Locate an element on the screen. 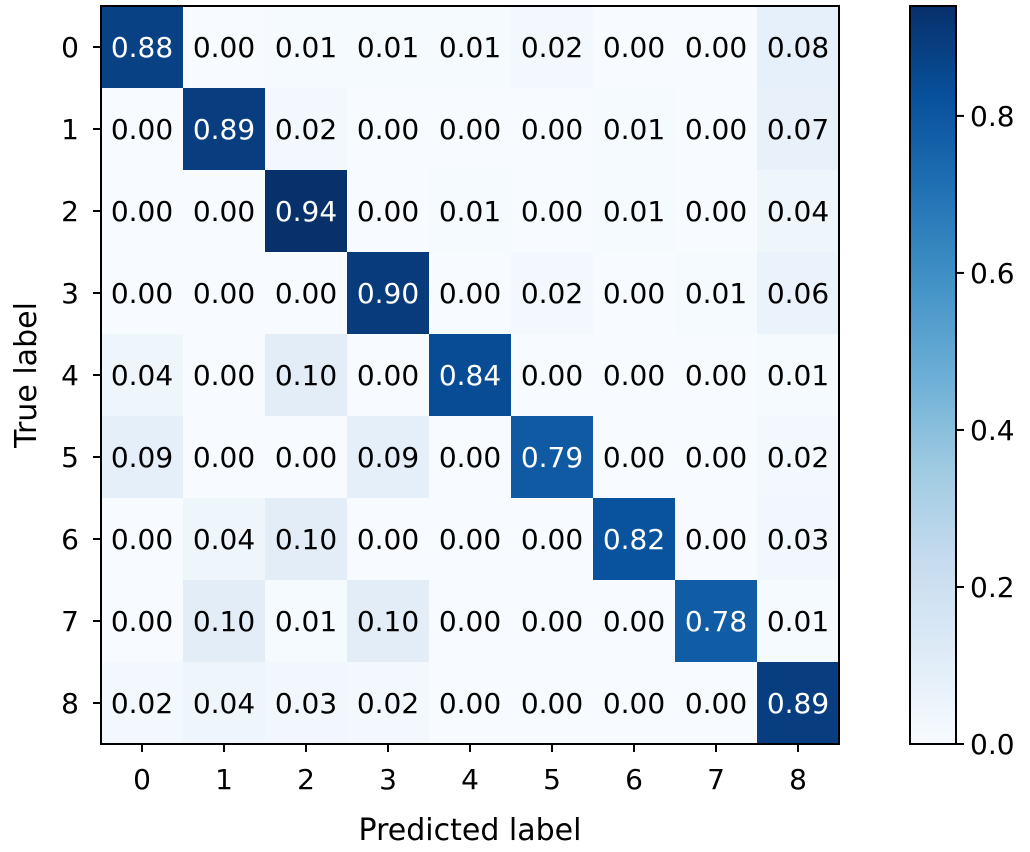 The width and height of the screenshot is (1030, 852). cell-value-label: 0.09 is located at coordinates (388, 457).